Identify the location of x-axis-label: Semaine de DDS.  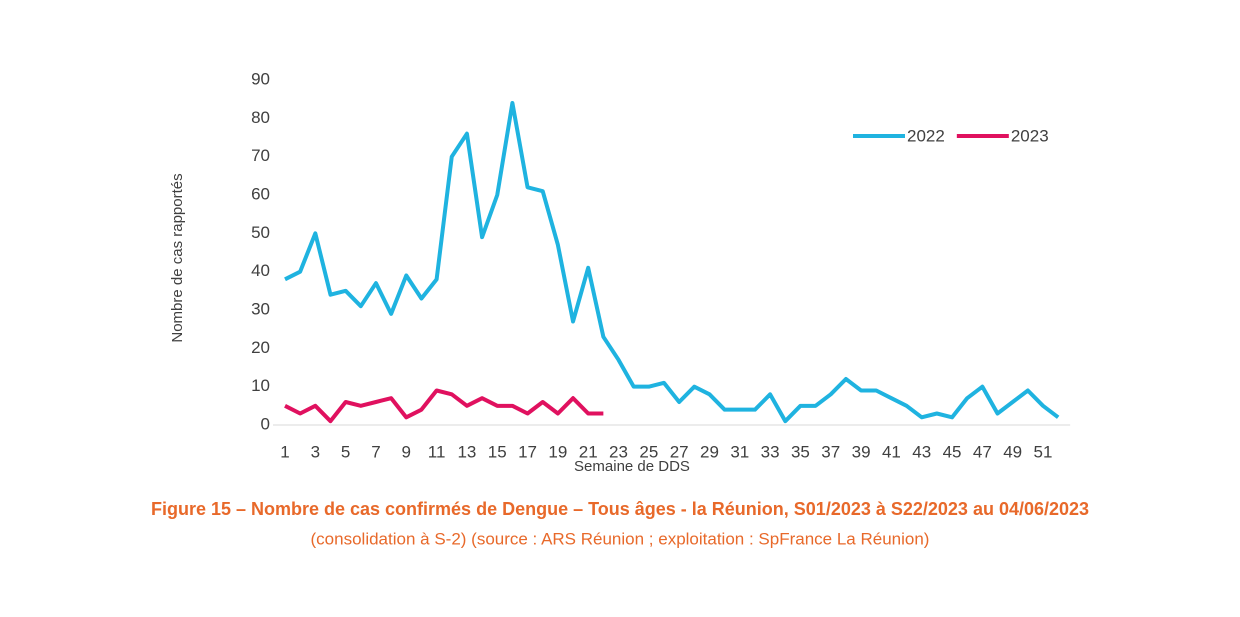
(632, 466).